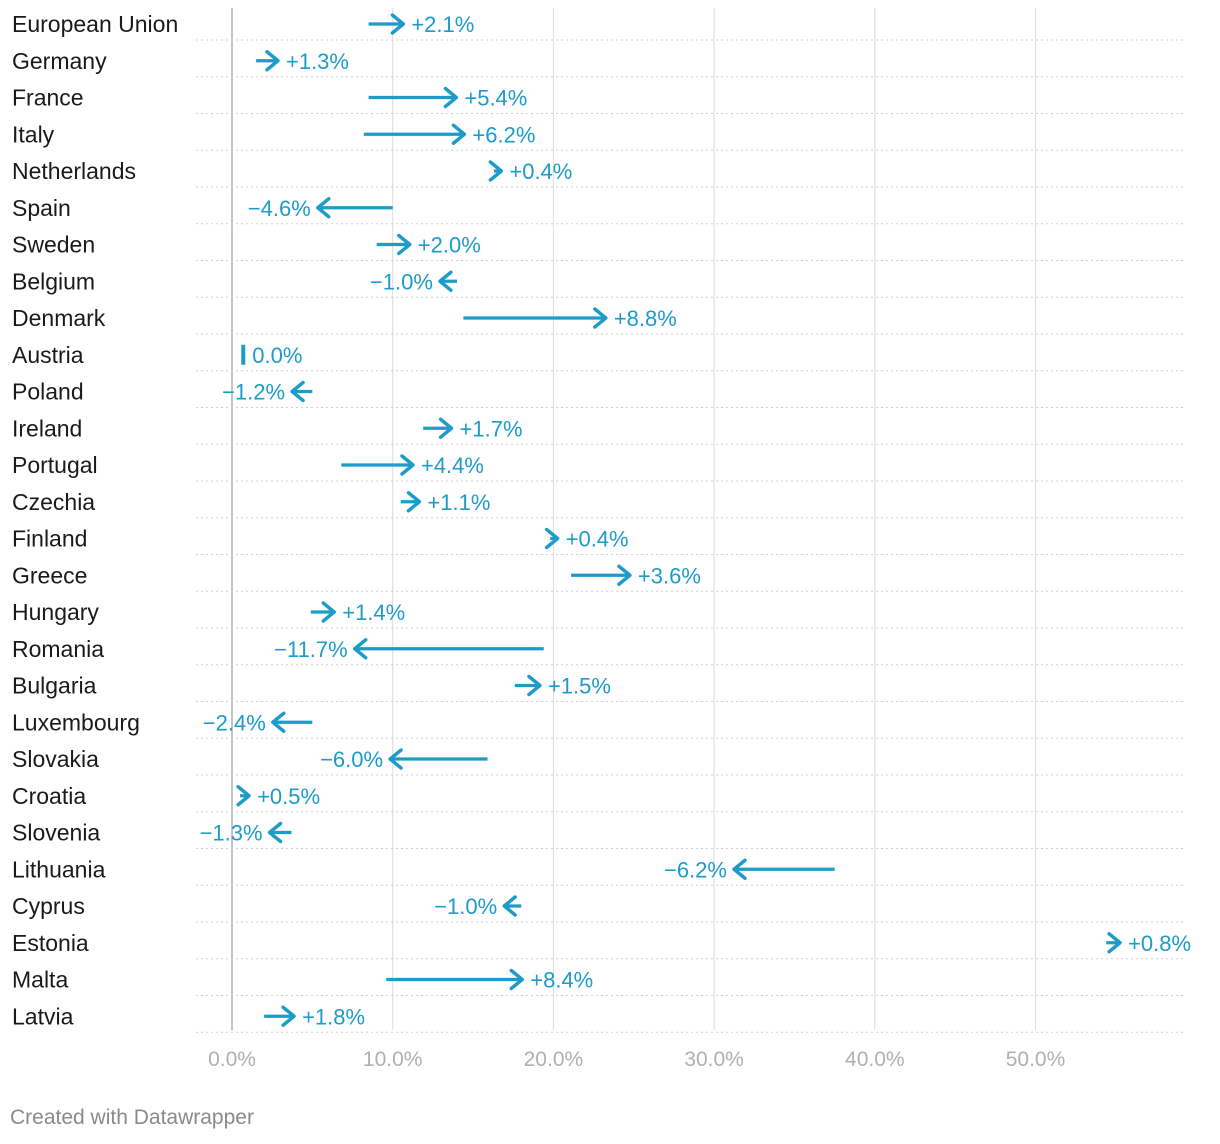  What do you see at coordinates (599, 26) in the screenshot?
I see `row-european-union: European Union +2.1%` at bounding box center [599, 26].